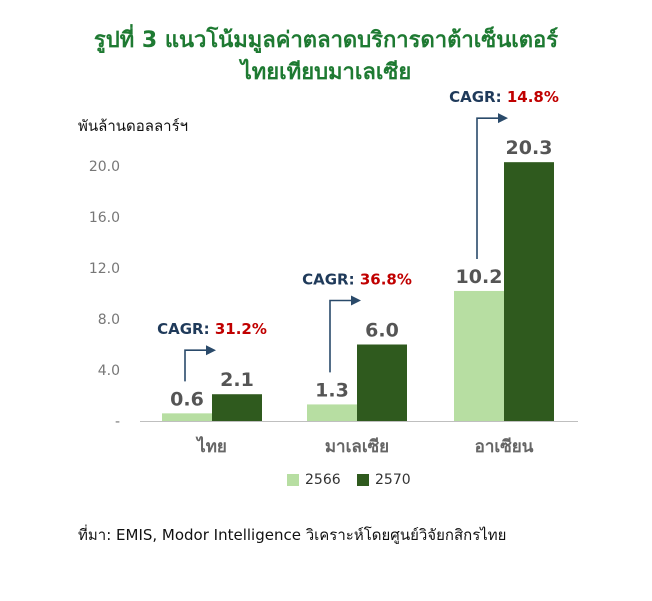  I want to click on cagr-value: 31.2%, so click(241, 329).